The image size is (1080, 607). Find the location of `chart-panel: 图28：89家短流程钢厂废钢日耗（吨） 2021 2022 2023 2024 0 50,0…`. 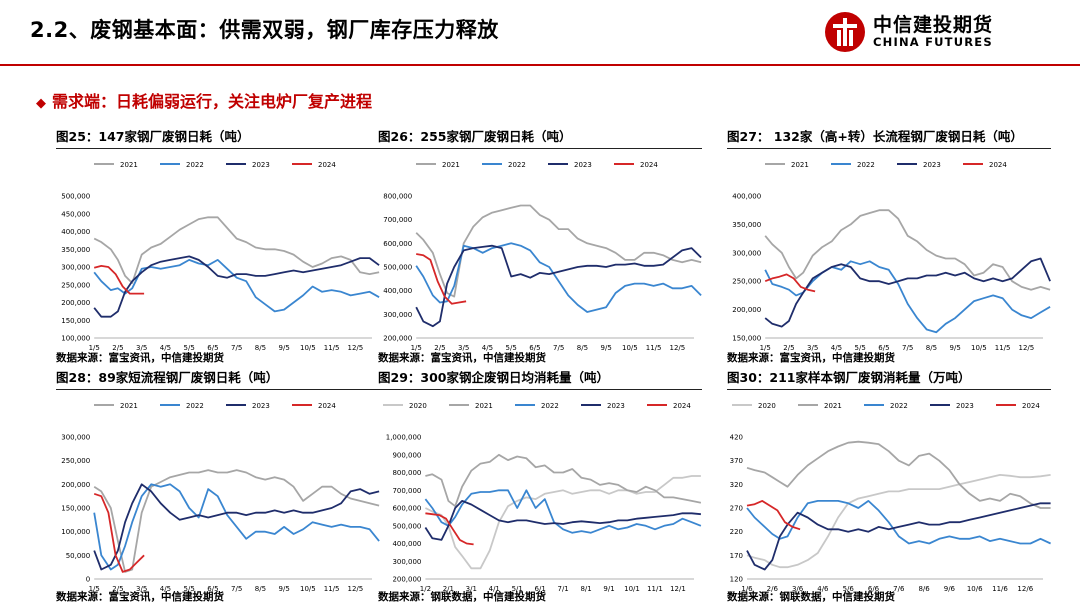

chart-panel: 图28：89家短流程钢厂废钢日耗（吨） 2021 2022 2023 2024 0 50,0… is located at coordinates (221, 487).